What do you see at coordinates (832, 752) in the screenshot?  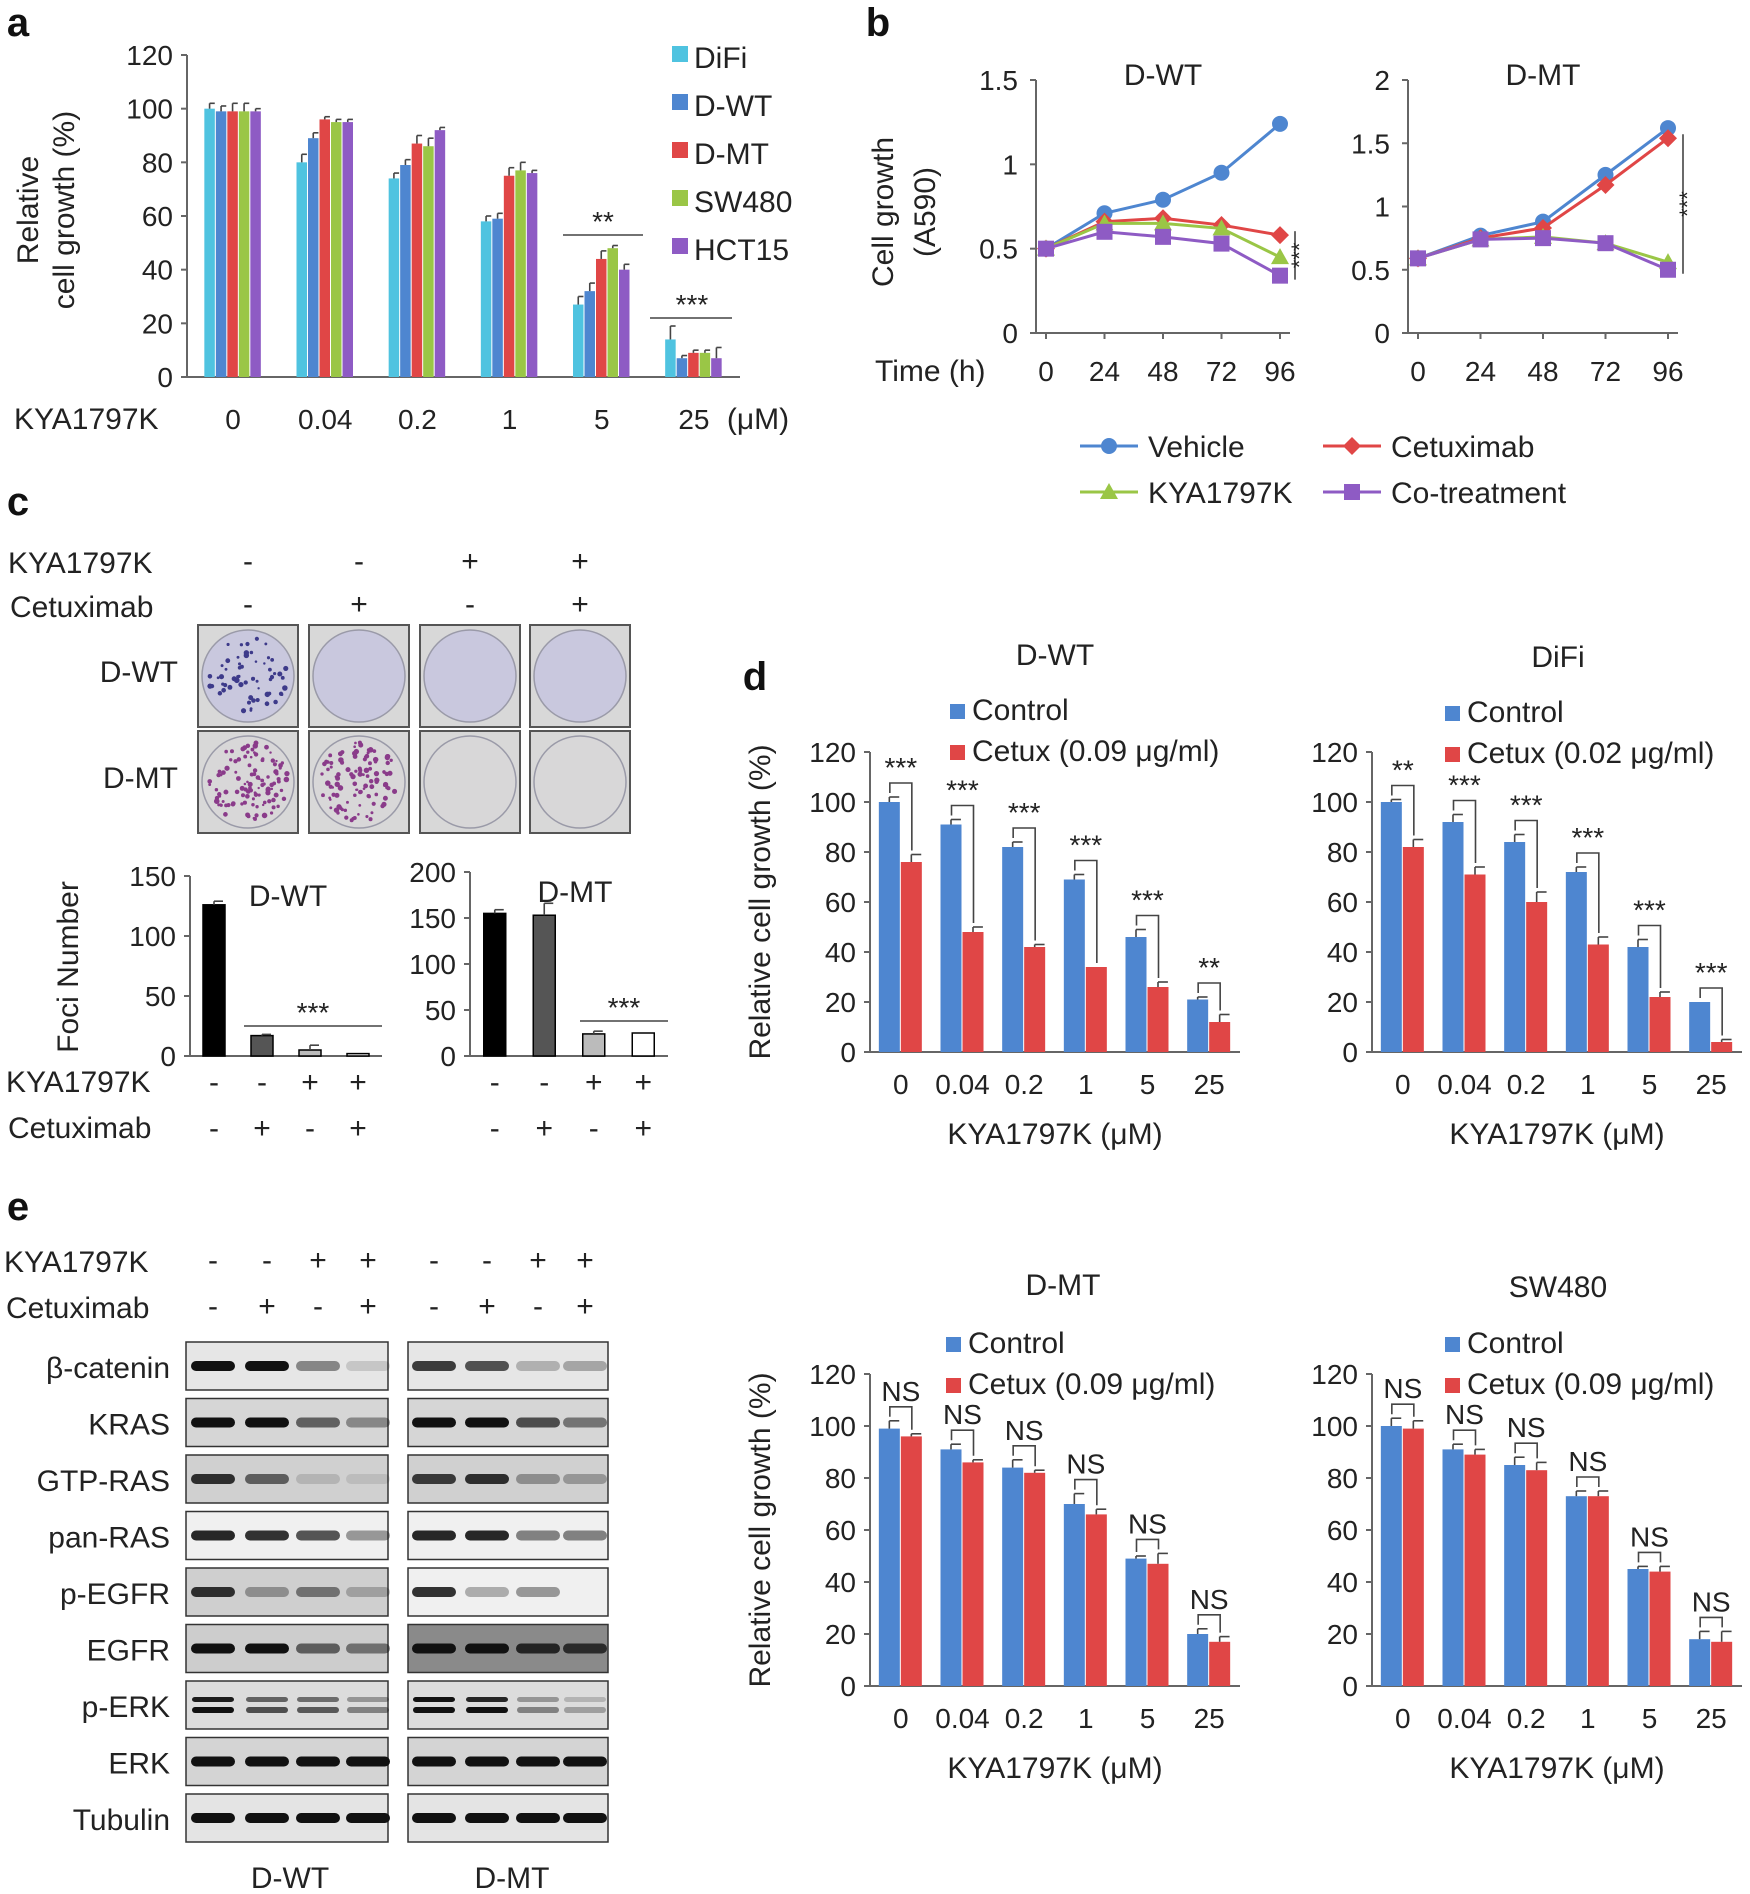 I see `y-tick-label: 120` at bounding box center [832, 752].